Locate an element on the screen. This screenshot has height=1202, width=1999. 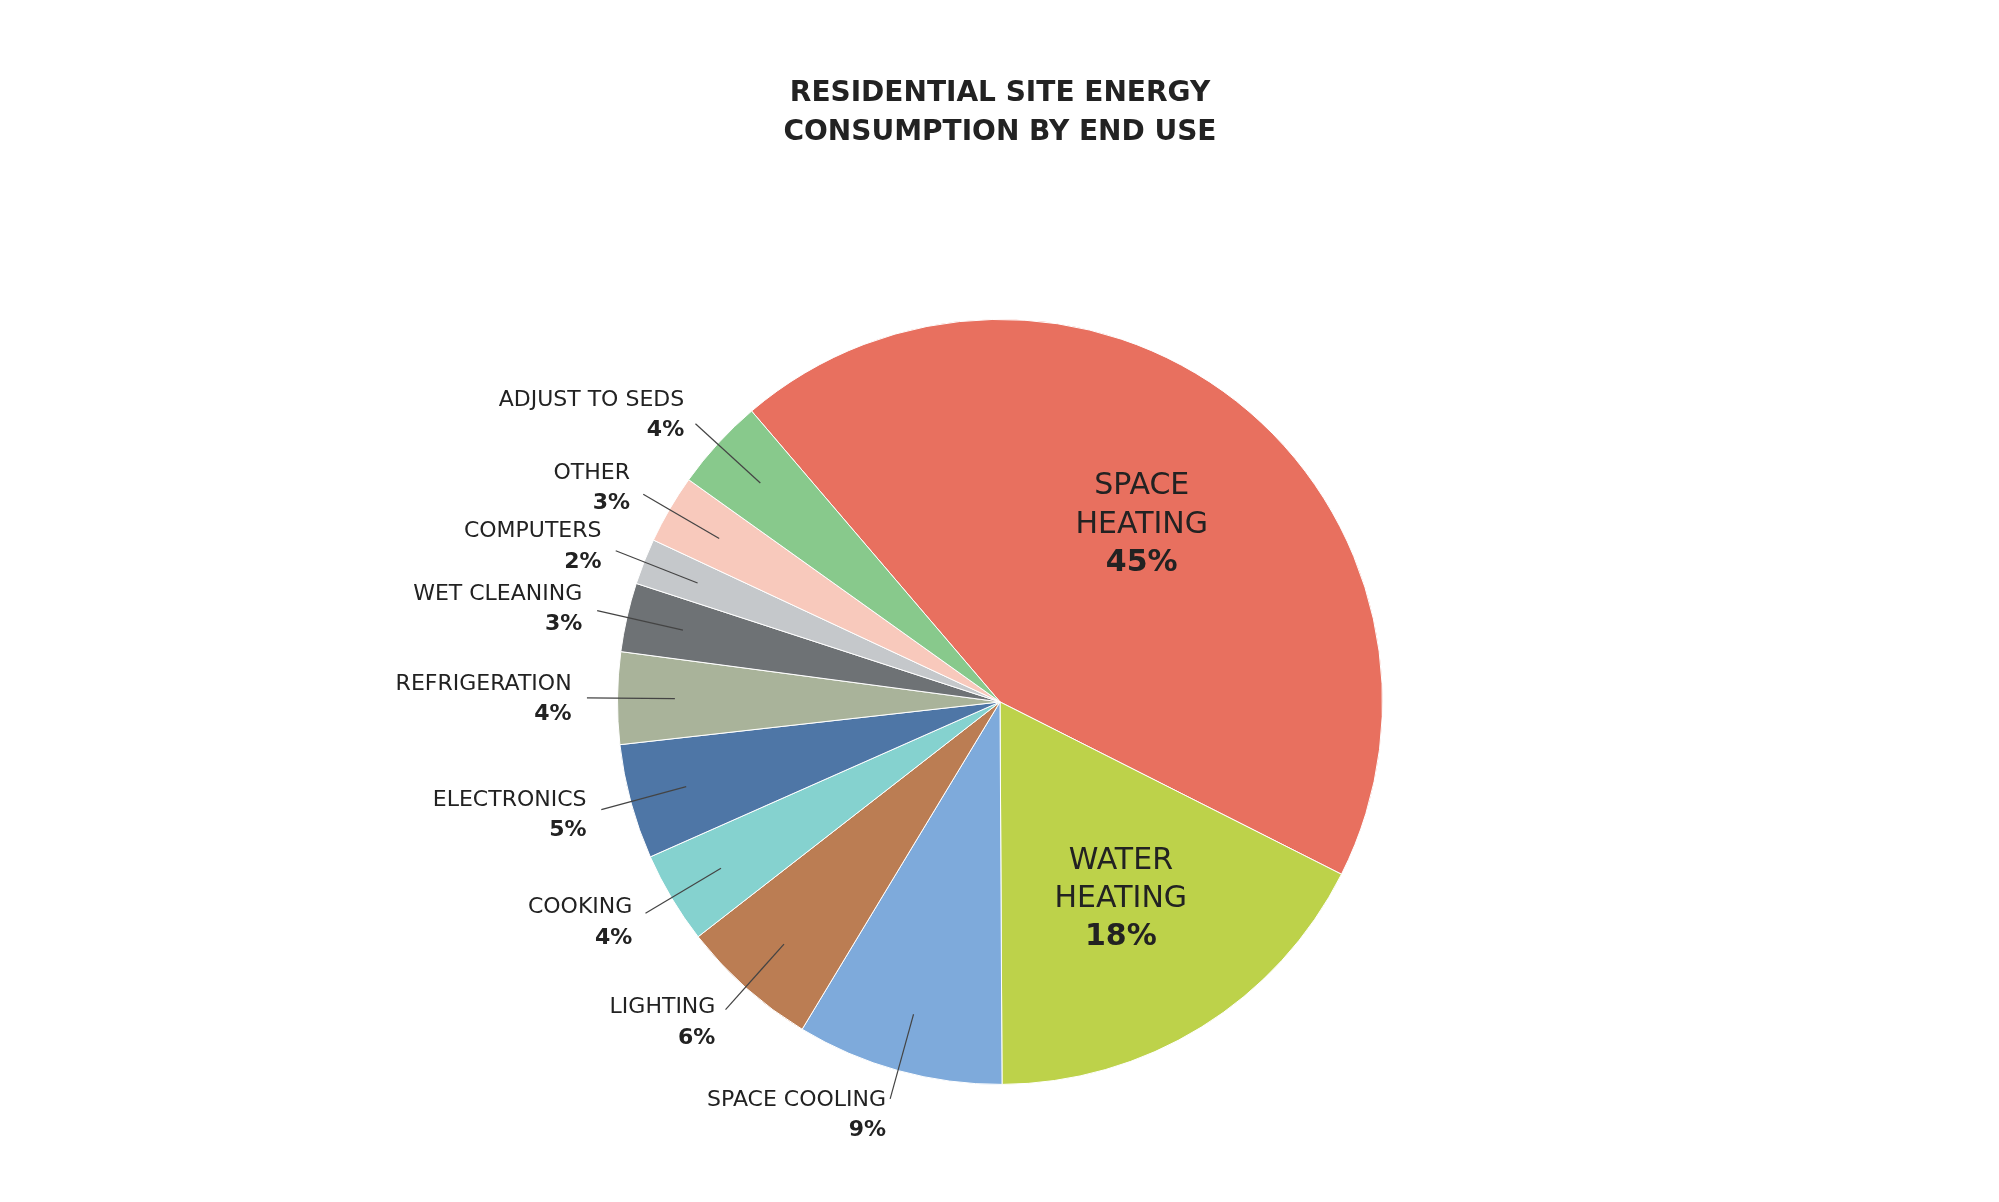
data-label: 9% is located at coordinates (867, 1129).